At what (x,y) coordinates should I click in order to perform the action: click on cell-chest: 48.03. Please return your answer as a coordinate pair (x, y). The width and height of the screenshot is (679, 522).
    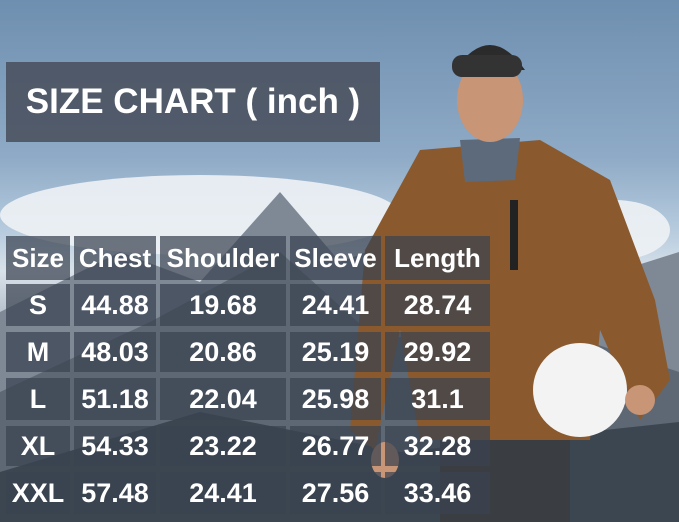
    Looking at the image, I should click on (115, 352).